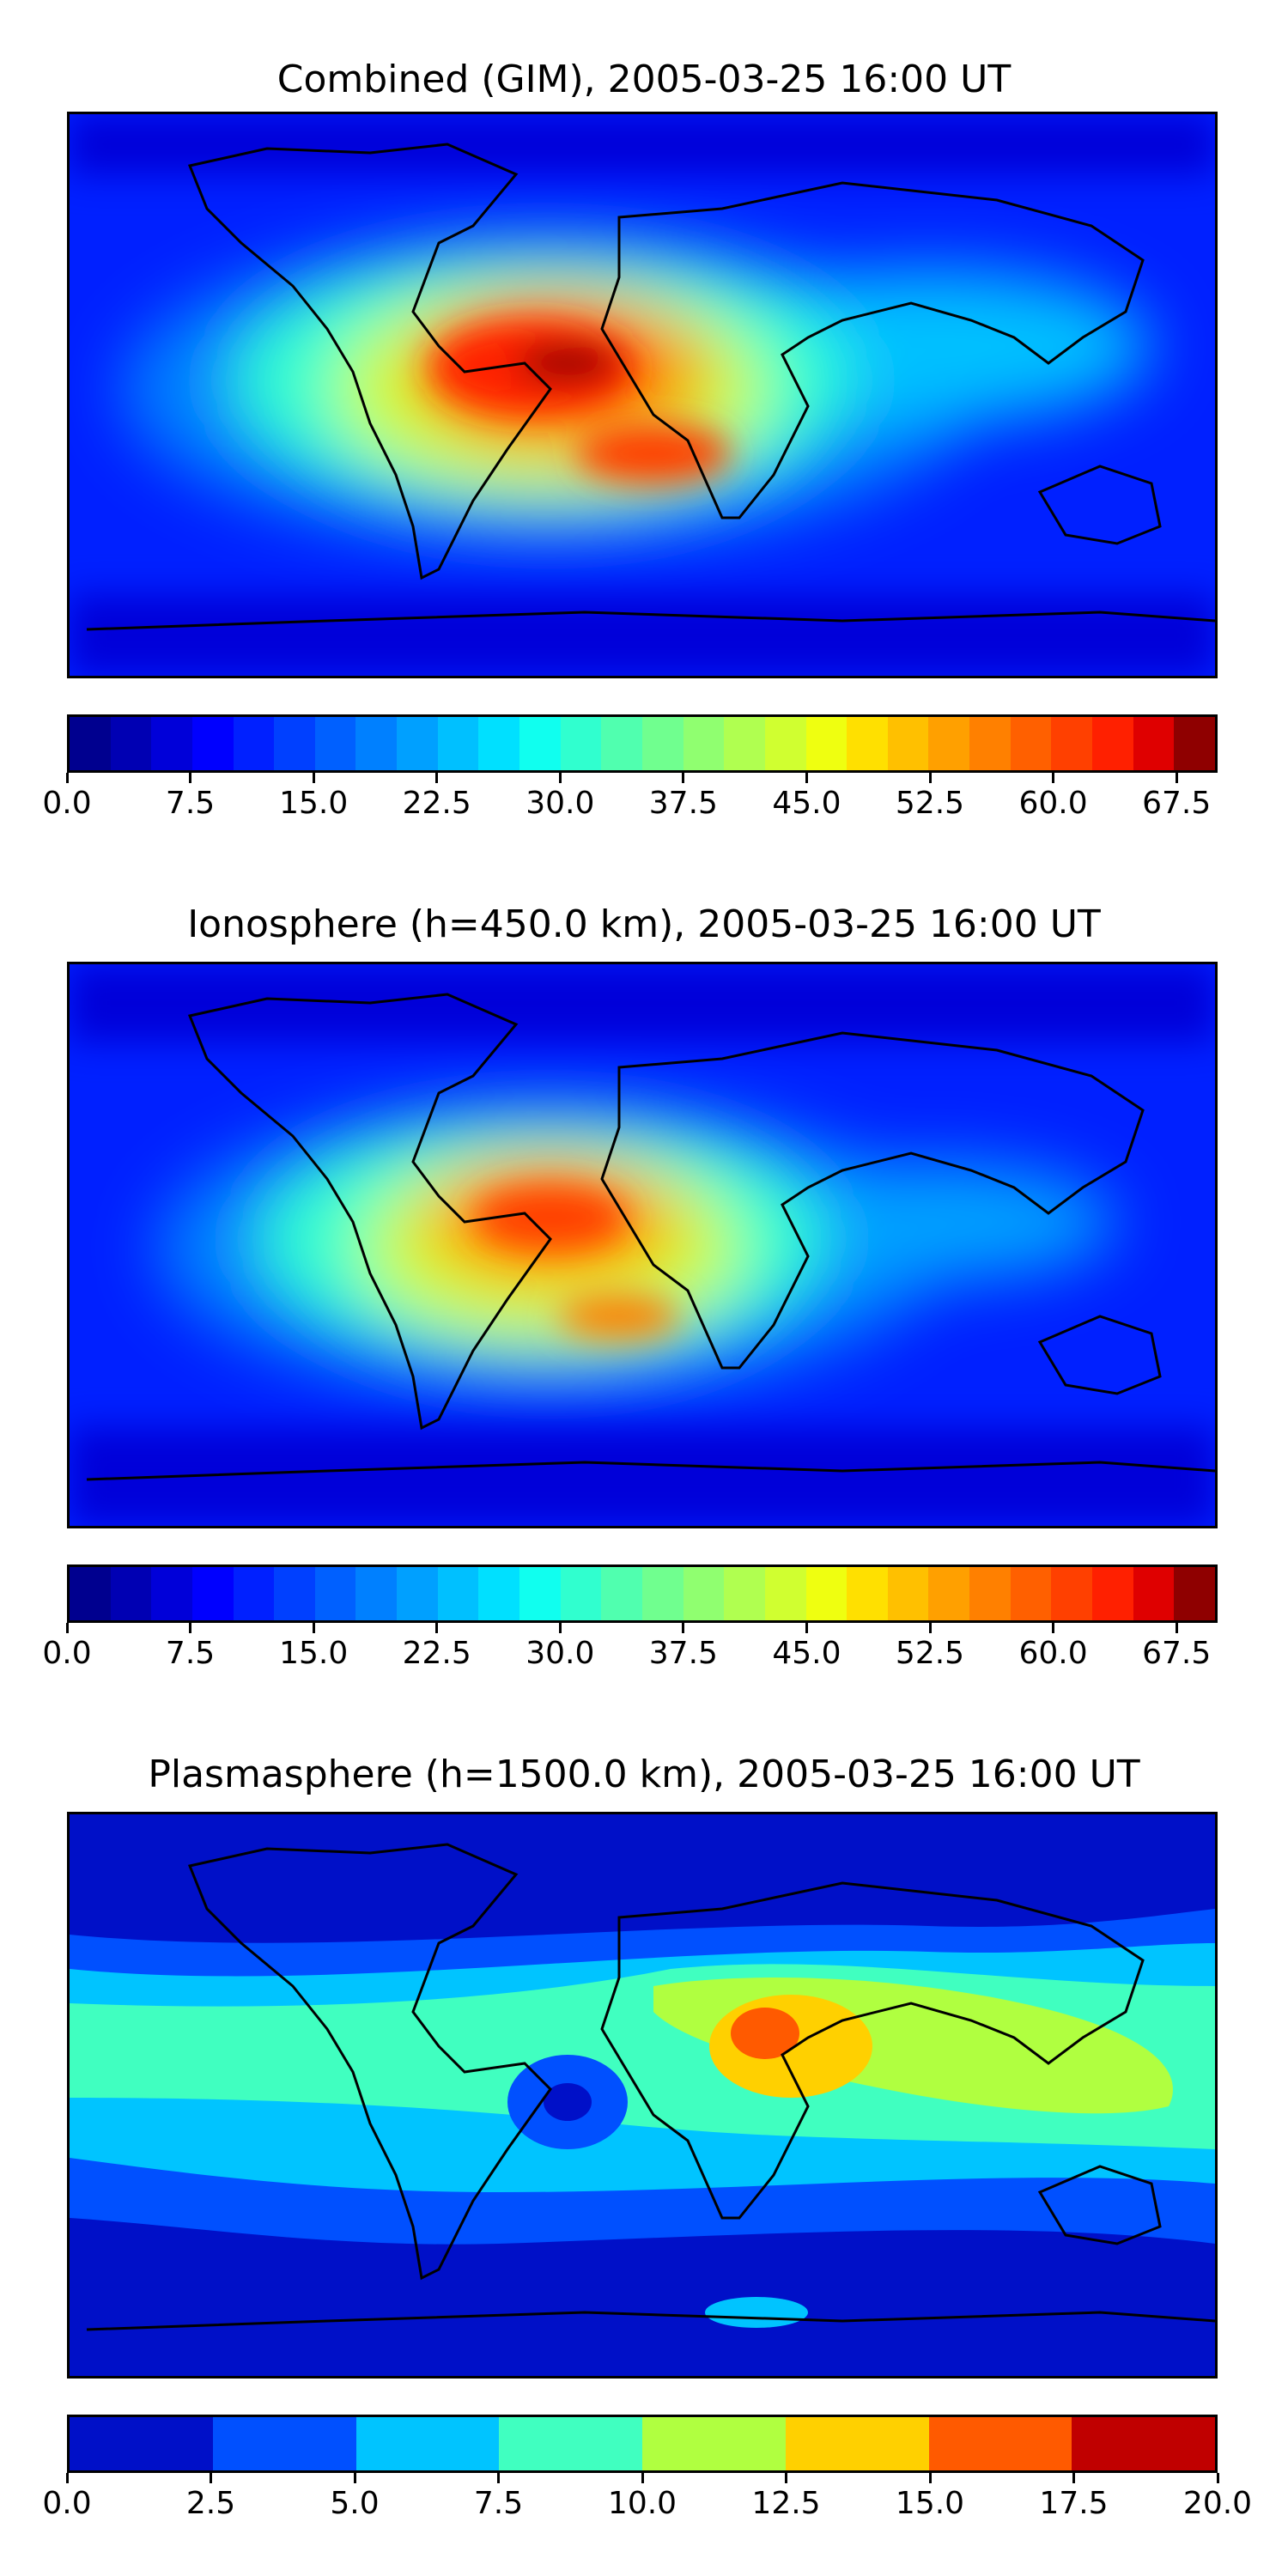 The image size is (1288, 2576). I want to click on colorbar-tick-label: 2.5, so click(210, 2503).